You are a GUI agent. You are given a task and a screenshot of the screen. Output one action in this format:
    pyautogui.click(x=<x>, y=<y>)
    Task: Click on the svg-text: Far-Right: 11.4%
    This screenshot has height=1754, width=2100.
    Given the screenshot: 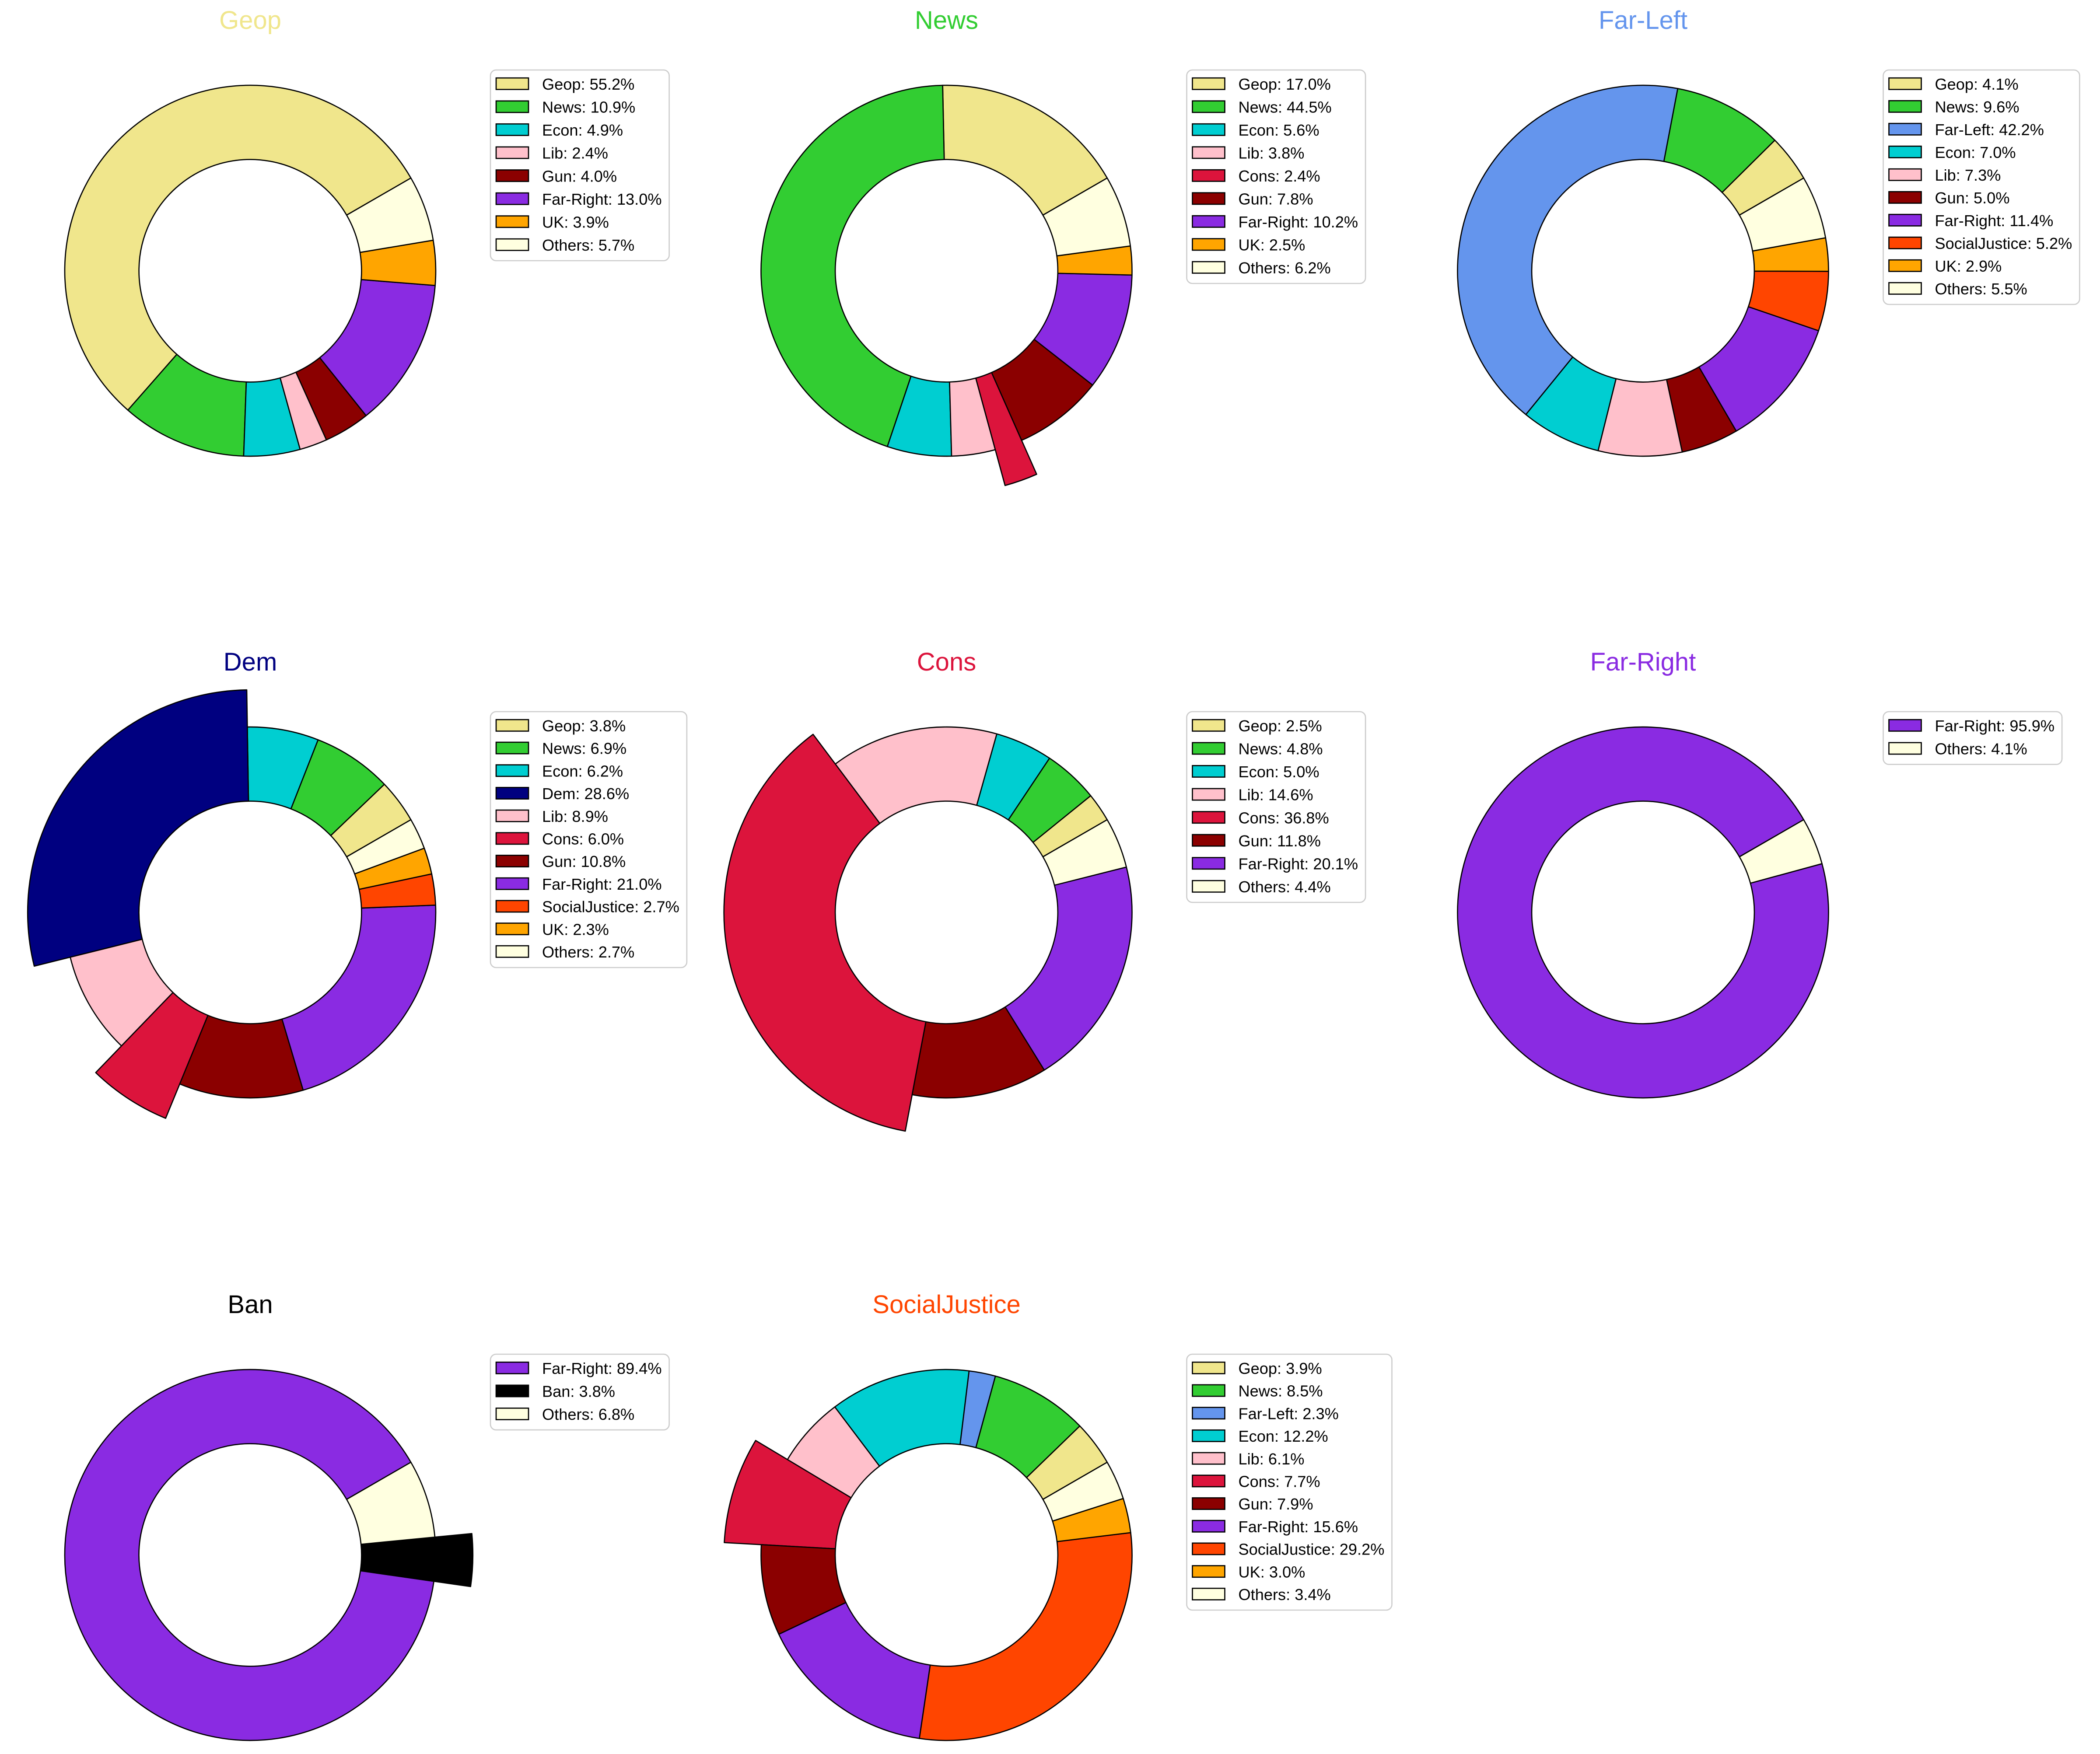 What is the action you would take?
    pyautogui.click(x=1994, y=221)
    